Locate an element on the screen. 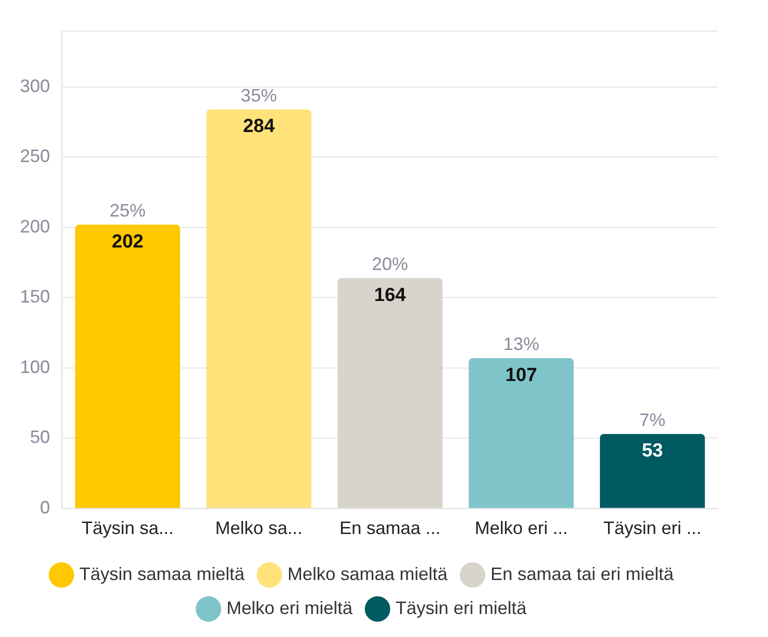 Image resolution: width=768 pixels, height=637 pixels. data-label: 164 is located at coordinates (390, 295).